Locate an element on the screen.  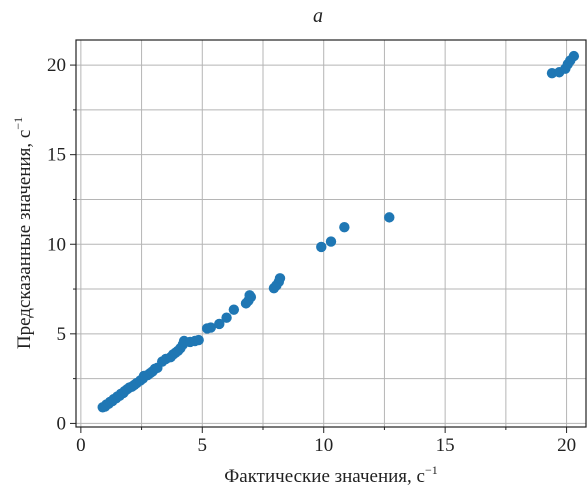
x-tick-label: 10 is located at coordinates (323, 445).